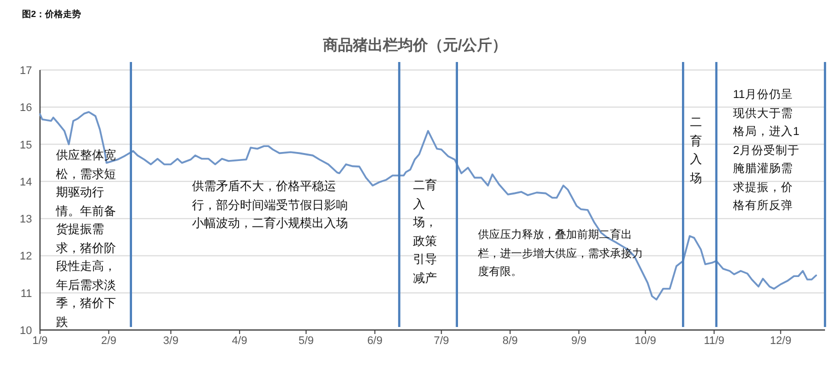 This screenshot has width=831, height=376. What do you see at coordinates (26, 182) in the screenshot?
I see `y-tick-label: 14` at bounding box center [26, 182].